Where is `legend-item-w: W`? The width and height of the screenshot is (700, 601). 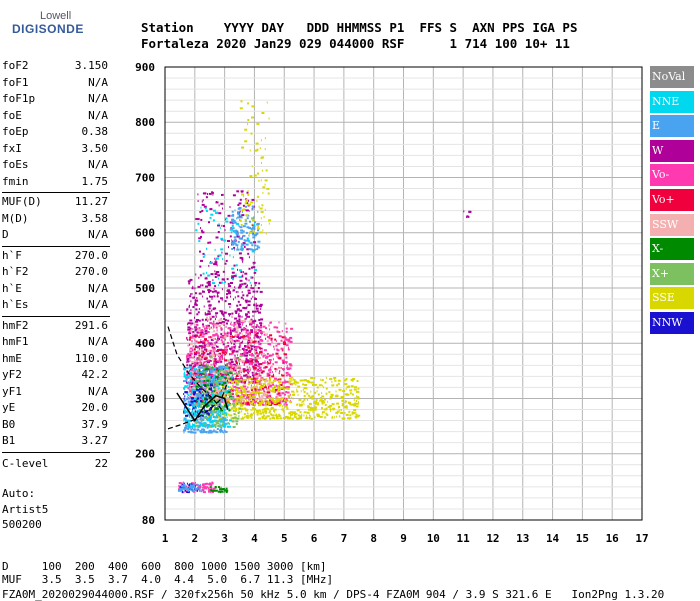 legend-item-w: W is located at coordinates (672, 150).